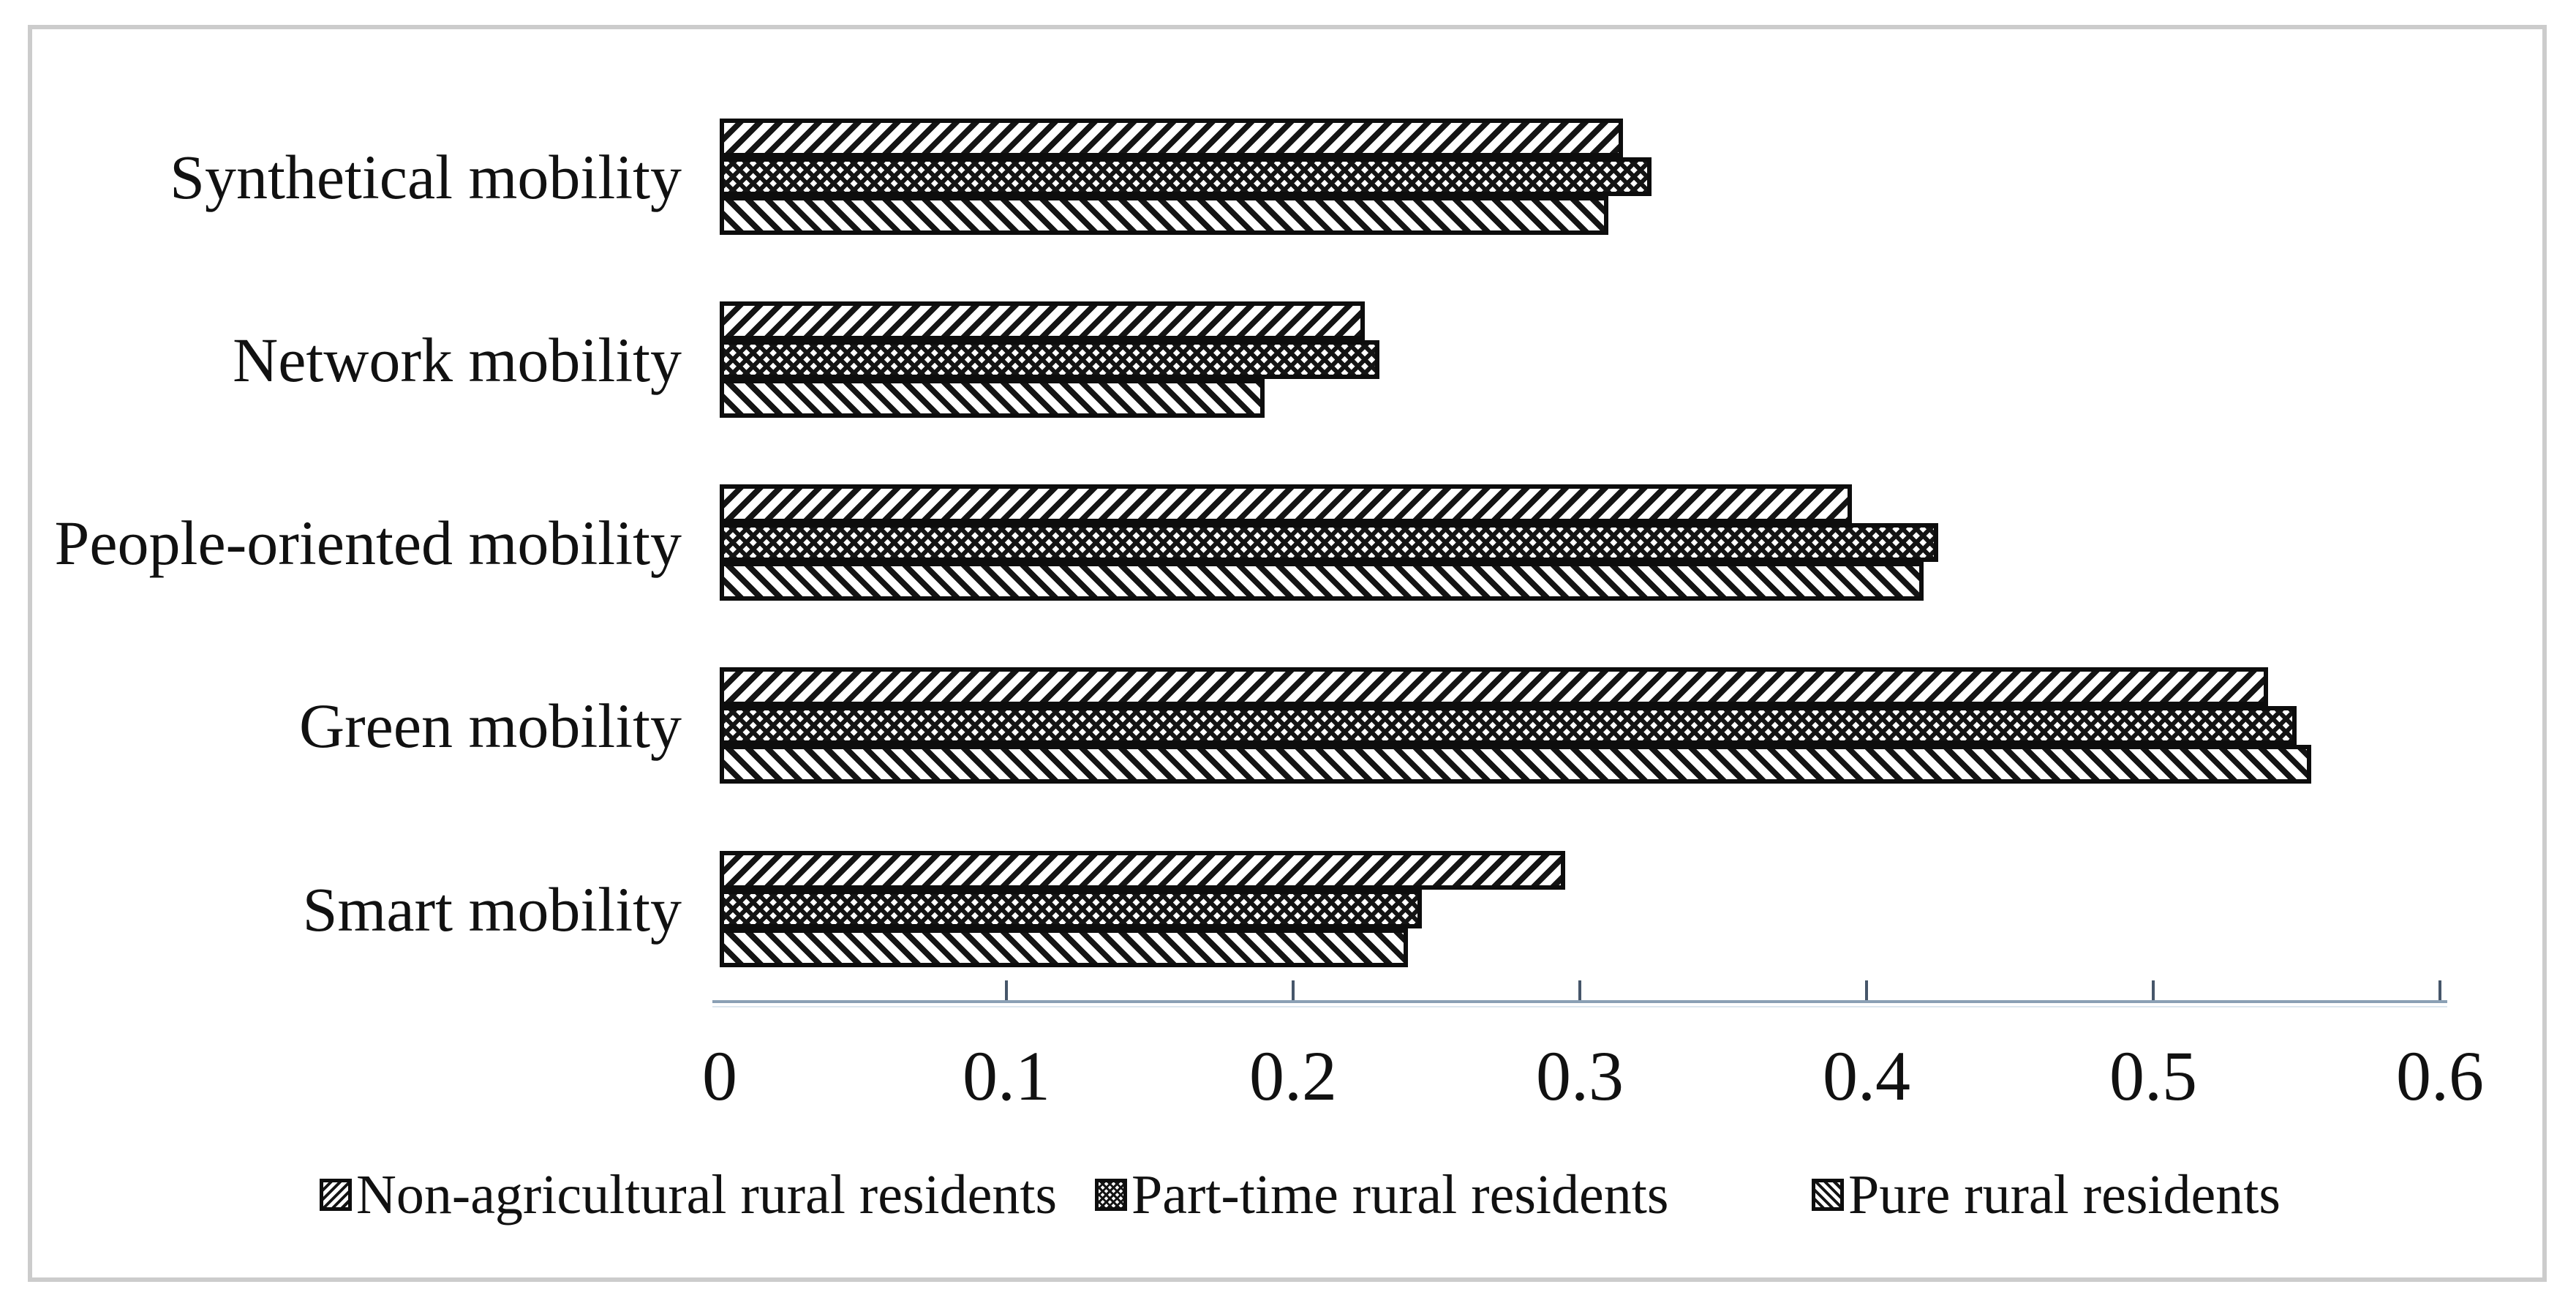  What do you see at coordinates (1866, 1076) in the screenshot?
I see `x-axis-tick-label: 0.4` at bounding box center [1866, 1076].